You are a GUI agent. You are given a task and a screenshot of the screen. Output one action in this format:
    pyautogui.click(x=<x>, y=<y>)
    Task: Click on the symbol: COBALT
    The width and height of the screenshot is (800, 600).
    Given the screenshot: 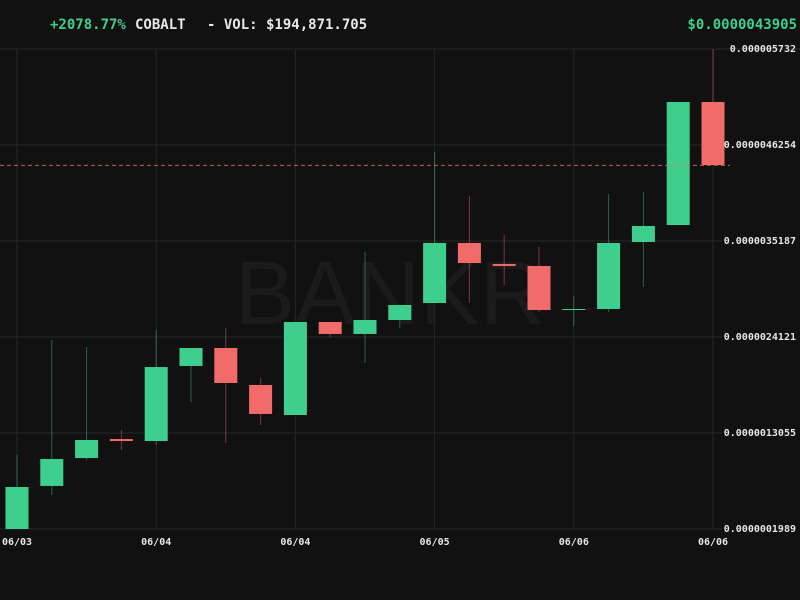 What is the action you would take?
    pyautogui.click(x=160, y=25)
    